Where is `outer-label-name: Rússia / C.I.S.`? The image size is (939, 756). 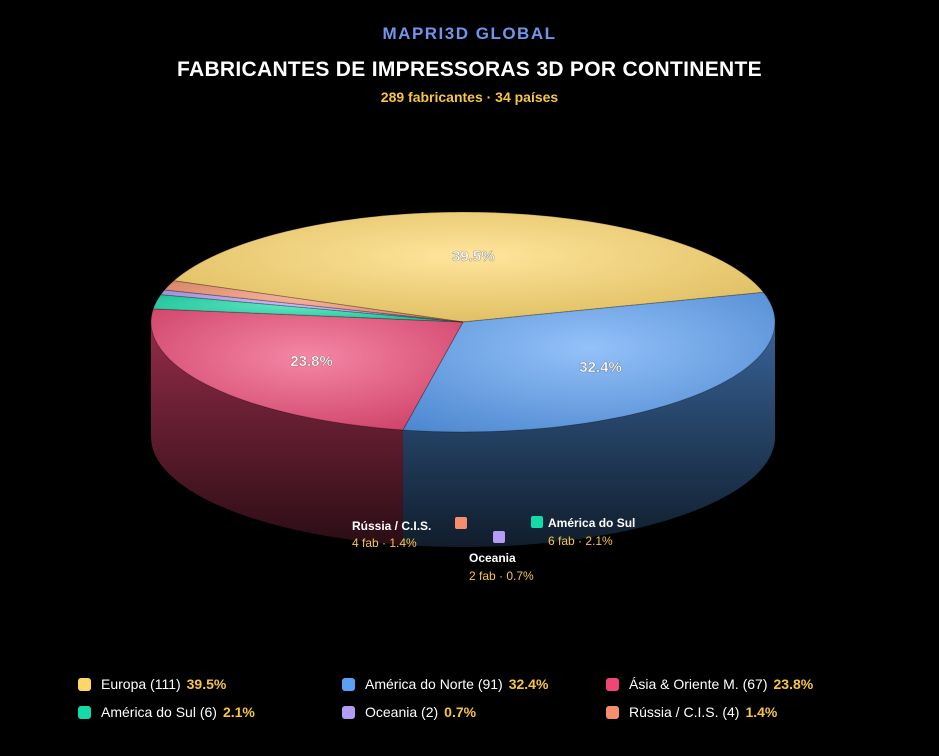
outer-label-name: Rússia / C.I.S. is located at coordinates (391, 526).